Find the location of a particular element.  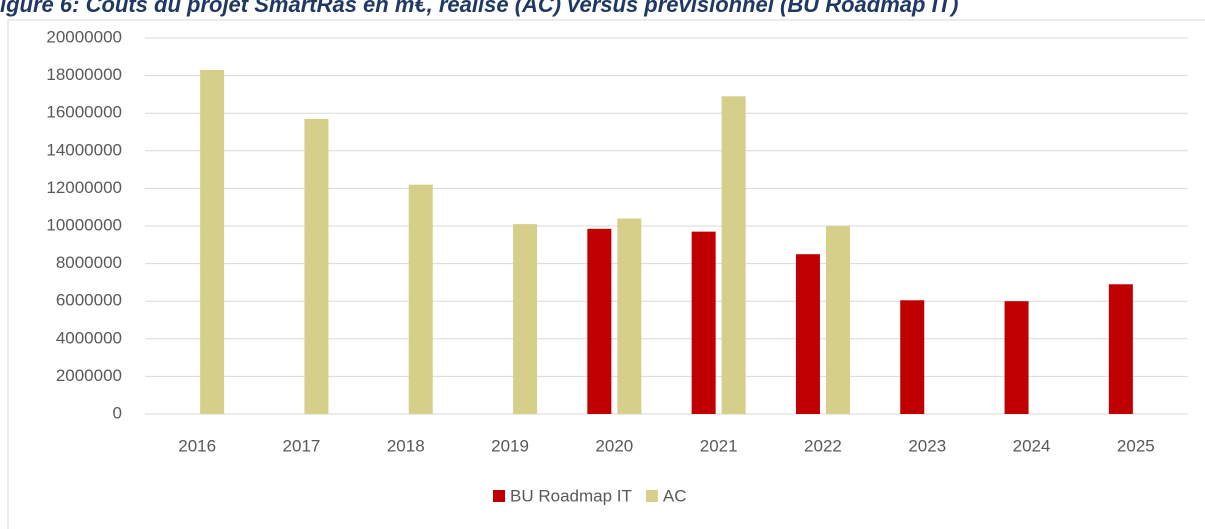

x-tick-label: 2021 is located at coordinates (719, 445).